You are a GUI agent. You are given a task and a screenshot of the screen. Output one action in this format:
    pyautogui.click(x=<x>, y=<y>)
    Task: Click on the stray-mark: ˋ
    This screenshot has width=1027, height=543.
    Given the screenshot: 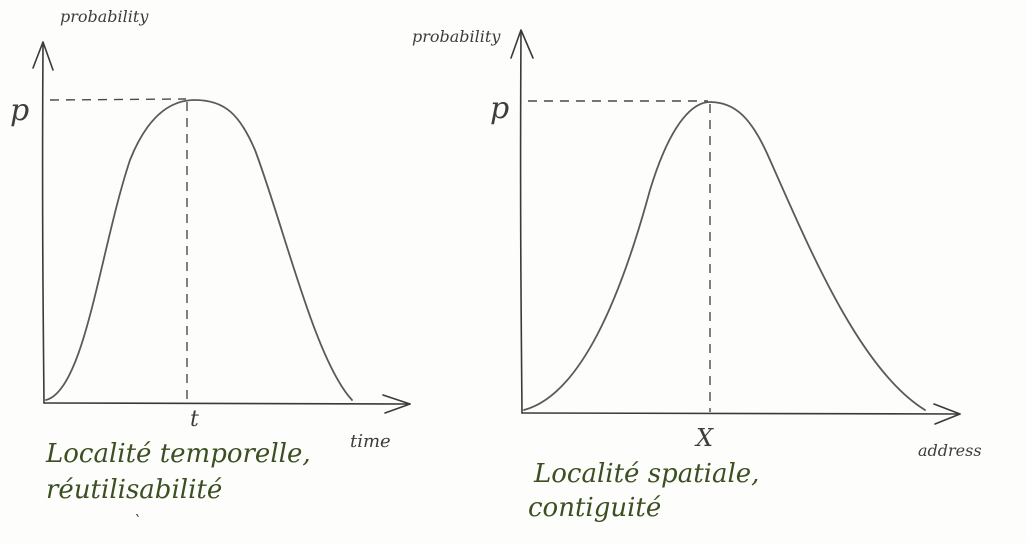 What is the action you would take?
    pyautogui.click(x=137, y=521)
    